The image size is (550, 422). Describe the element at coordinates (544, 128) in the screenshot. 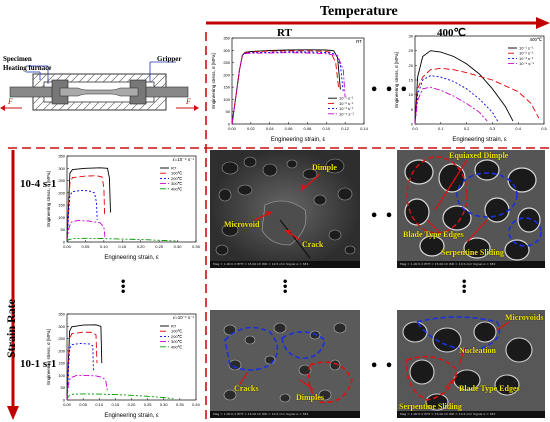

I see `x-tick-label: 0.5` at that location.